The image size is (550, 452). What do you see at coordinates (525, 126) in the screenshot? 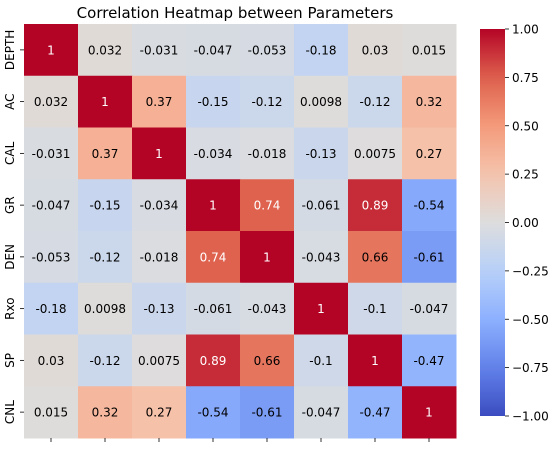
I see `colorbar-tick-label: 0.50` at bounding box center [525, 126].